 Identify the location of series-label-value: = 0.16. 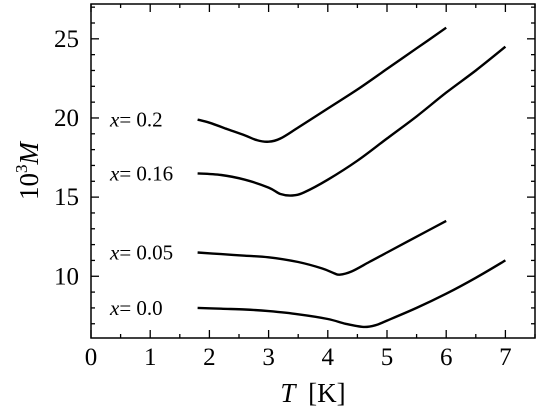
(146, 173).